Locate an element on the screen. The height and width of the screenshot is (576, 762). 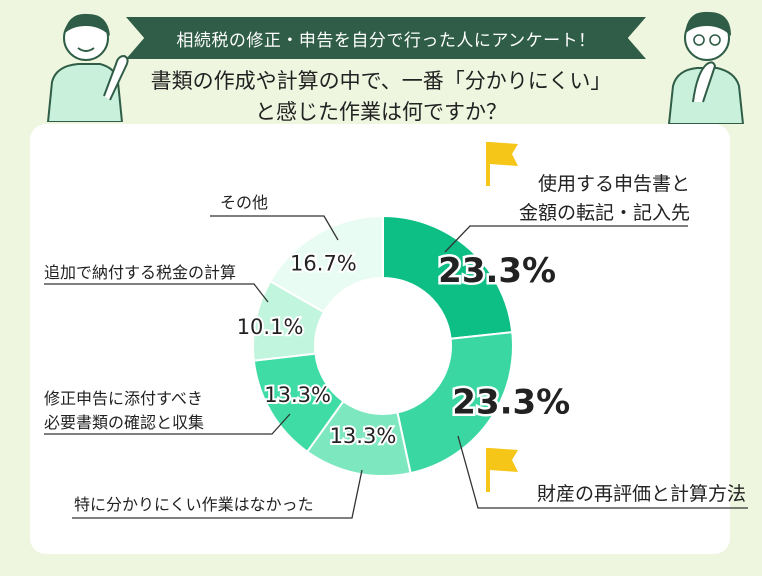
value-label-6: 16.7% is located at coordinates (323, 263).